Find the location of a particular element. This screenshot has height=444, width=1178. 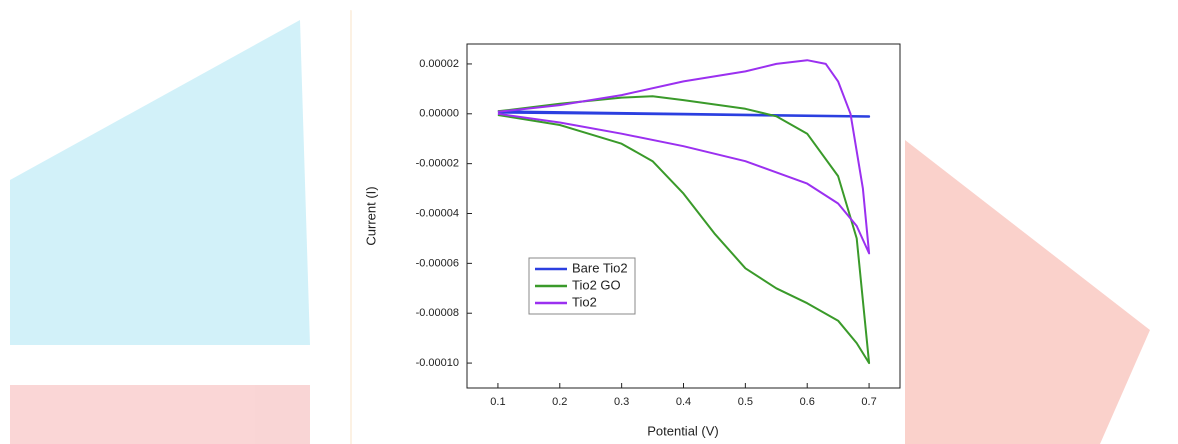

legend-label: Tio2 is located at coordinates (584, 301).